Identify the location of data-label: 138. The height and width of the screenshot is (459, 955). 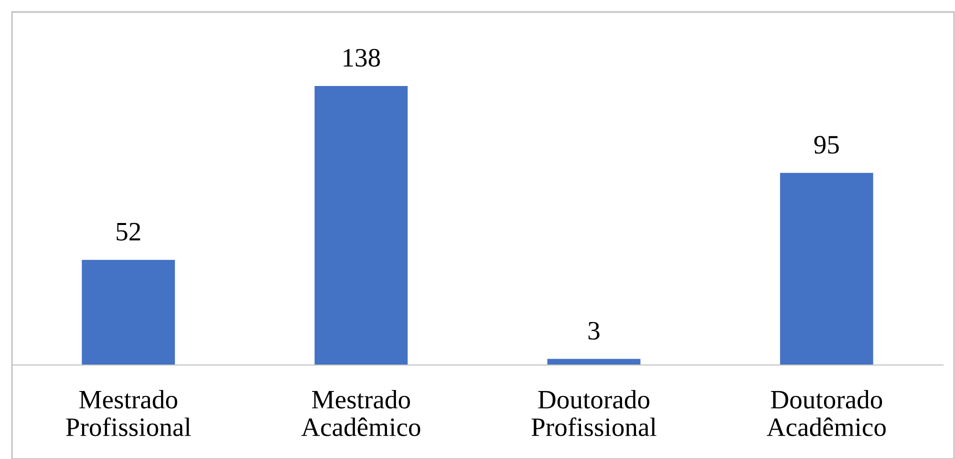
(362, 57).